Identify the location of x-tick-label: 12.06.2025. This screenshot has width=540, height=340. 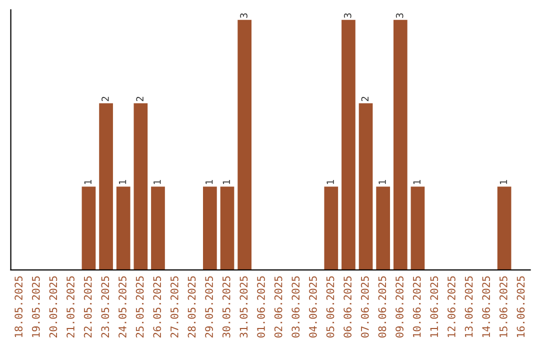
(452, 306).